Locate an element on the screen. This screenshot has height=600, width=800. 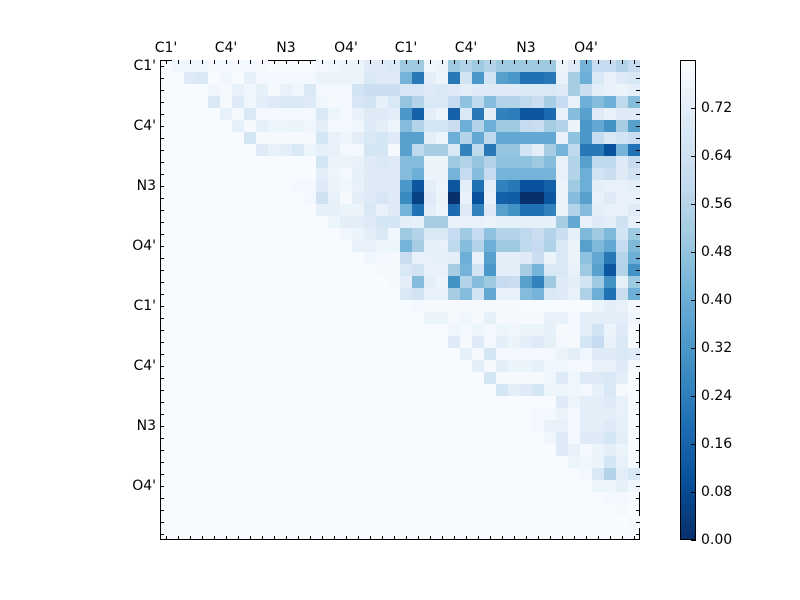
y-tick-label: N3 is located at coordinates (146, 426).